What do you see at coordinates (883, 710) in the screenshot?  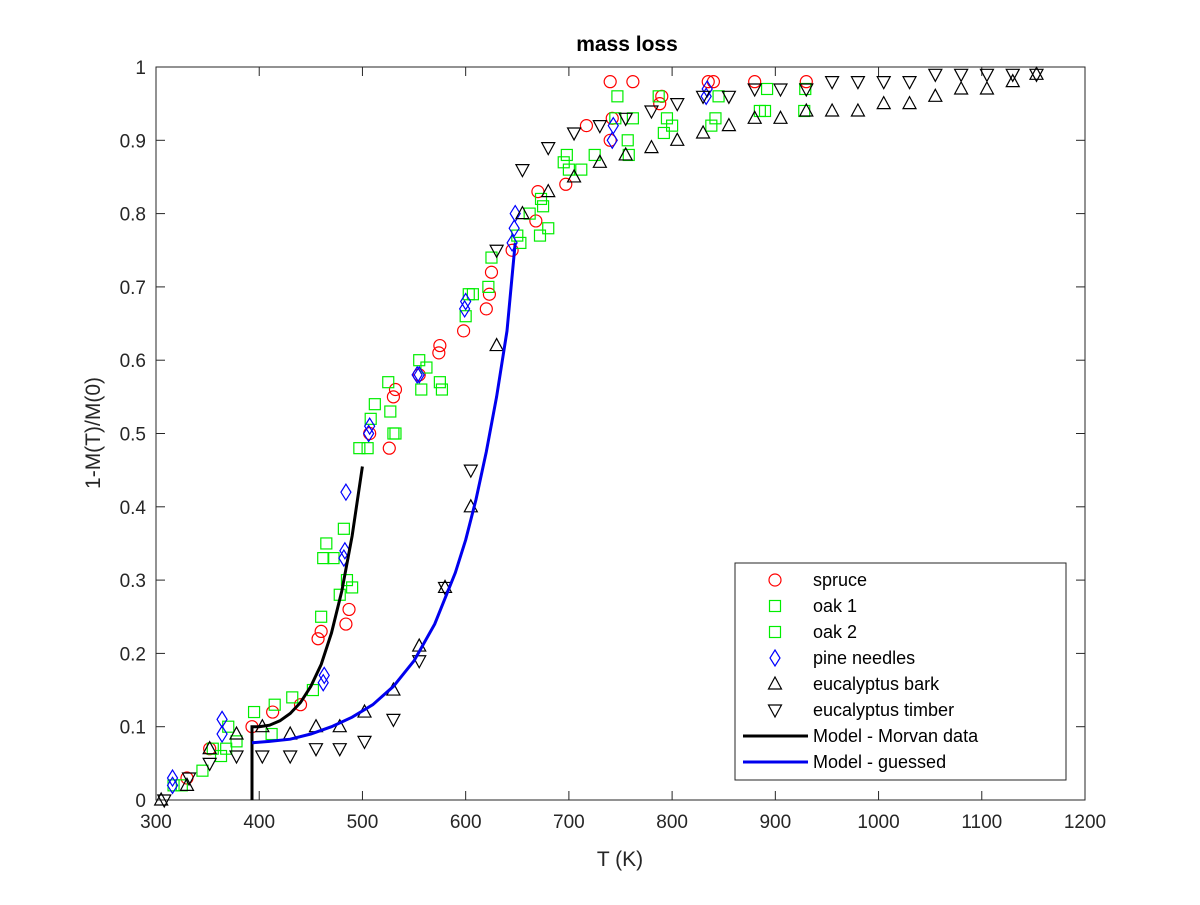 I see `legend-label: eucalyptus timber` at bounding box center [883, 710].